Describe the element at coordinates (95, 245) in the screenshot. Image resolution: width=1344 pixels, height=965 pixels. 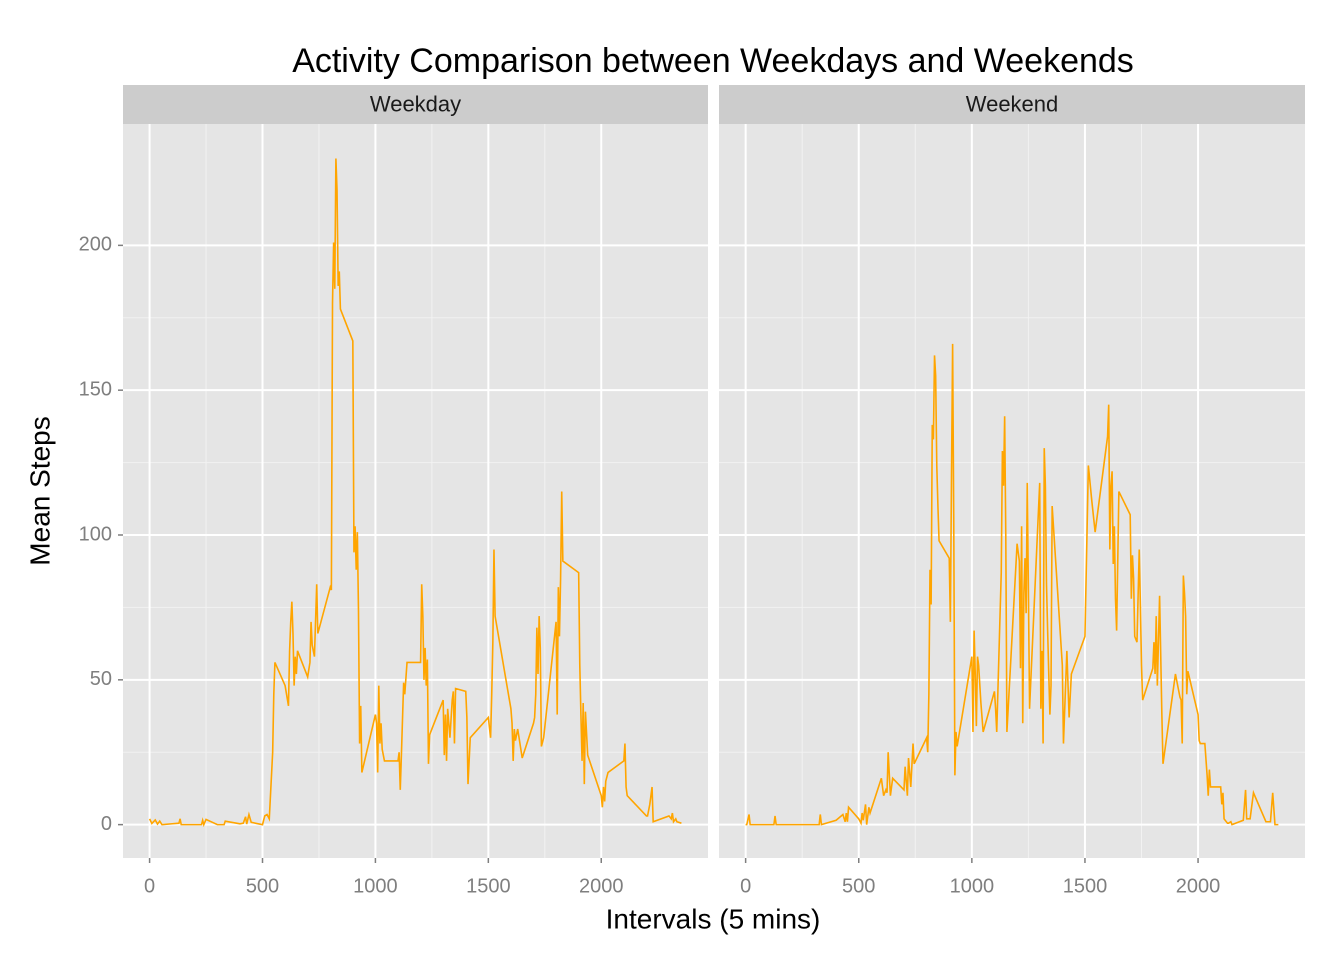
I see `y-tick-label: 200` at that location.